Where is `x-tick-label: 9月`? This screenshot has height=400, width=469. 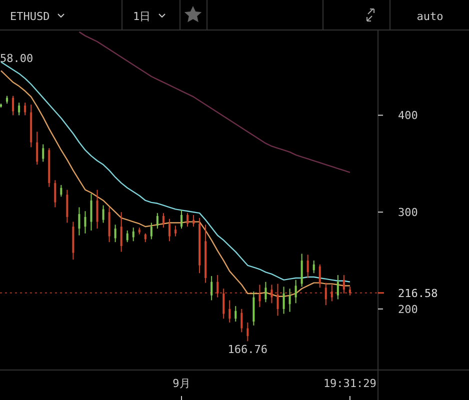 x-tick-label: 9月 is located at coordinates (181, 383).